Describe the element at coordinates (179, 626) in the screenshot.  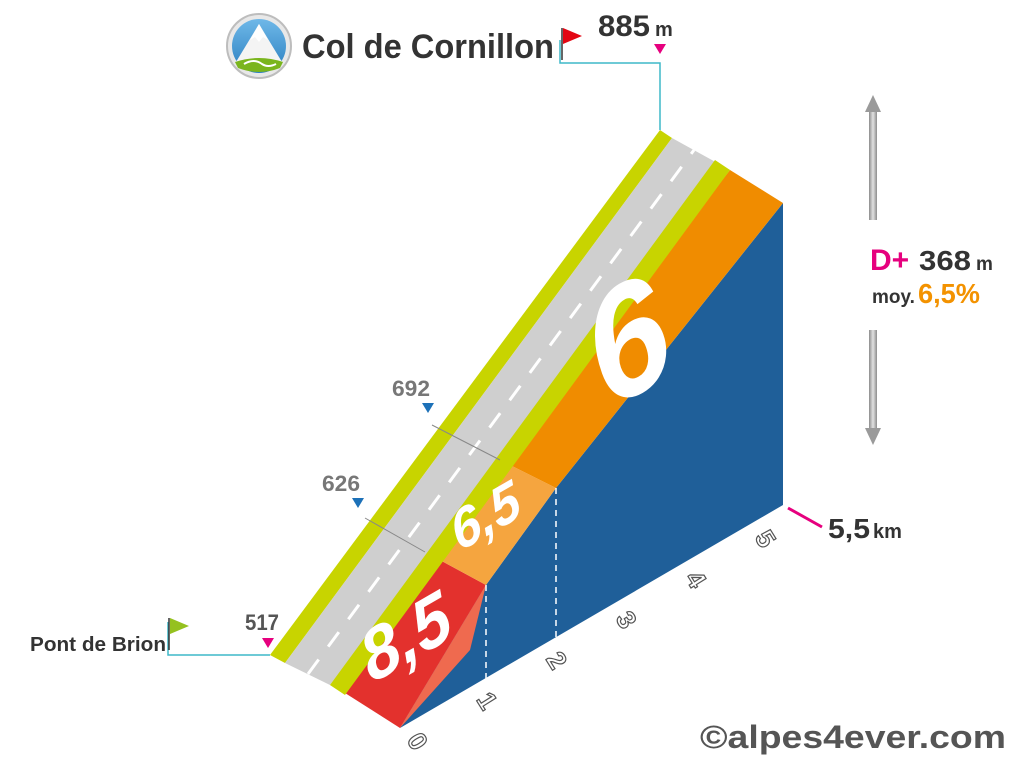
I see `start-flag` at that location.